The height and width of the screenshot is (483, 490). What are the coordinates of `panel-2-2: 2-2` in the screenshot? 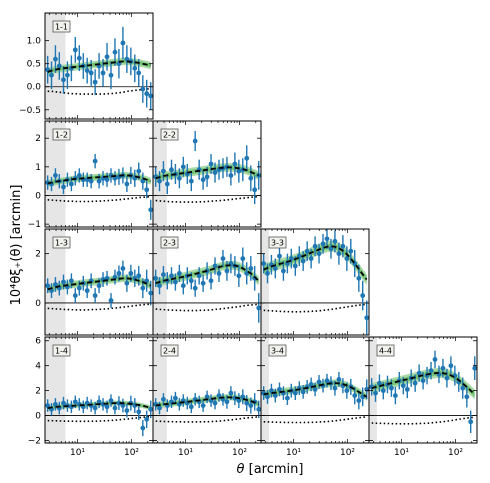 It's located at (207, 174).